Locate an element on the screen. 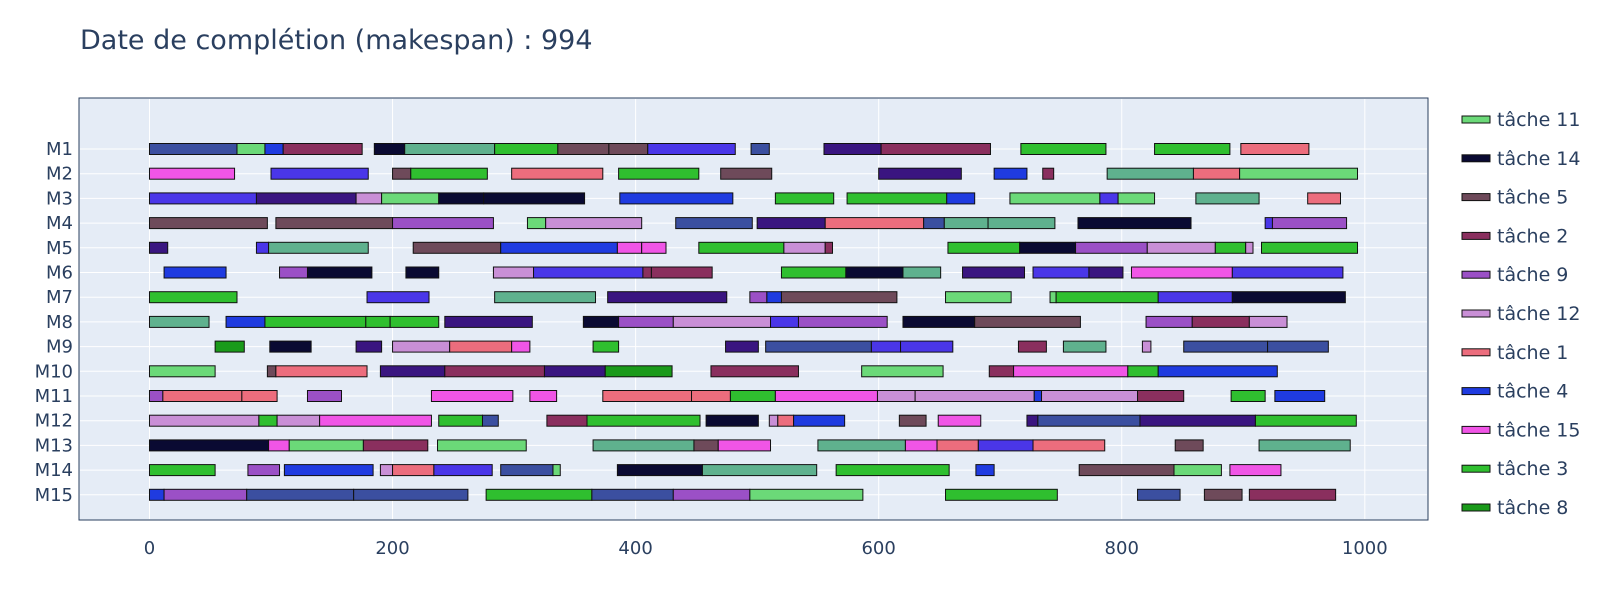 The width and height of the screenshot is (1600, 600). y-tick-label: M7 is located at coordinates (59, 297).